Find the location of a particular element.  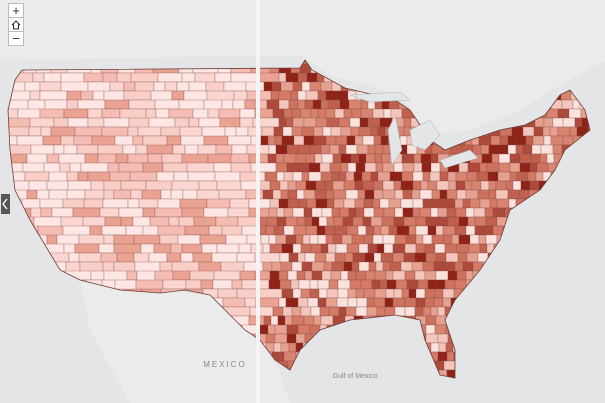

home is located at coordinates (16, 24).